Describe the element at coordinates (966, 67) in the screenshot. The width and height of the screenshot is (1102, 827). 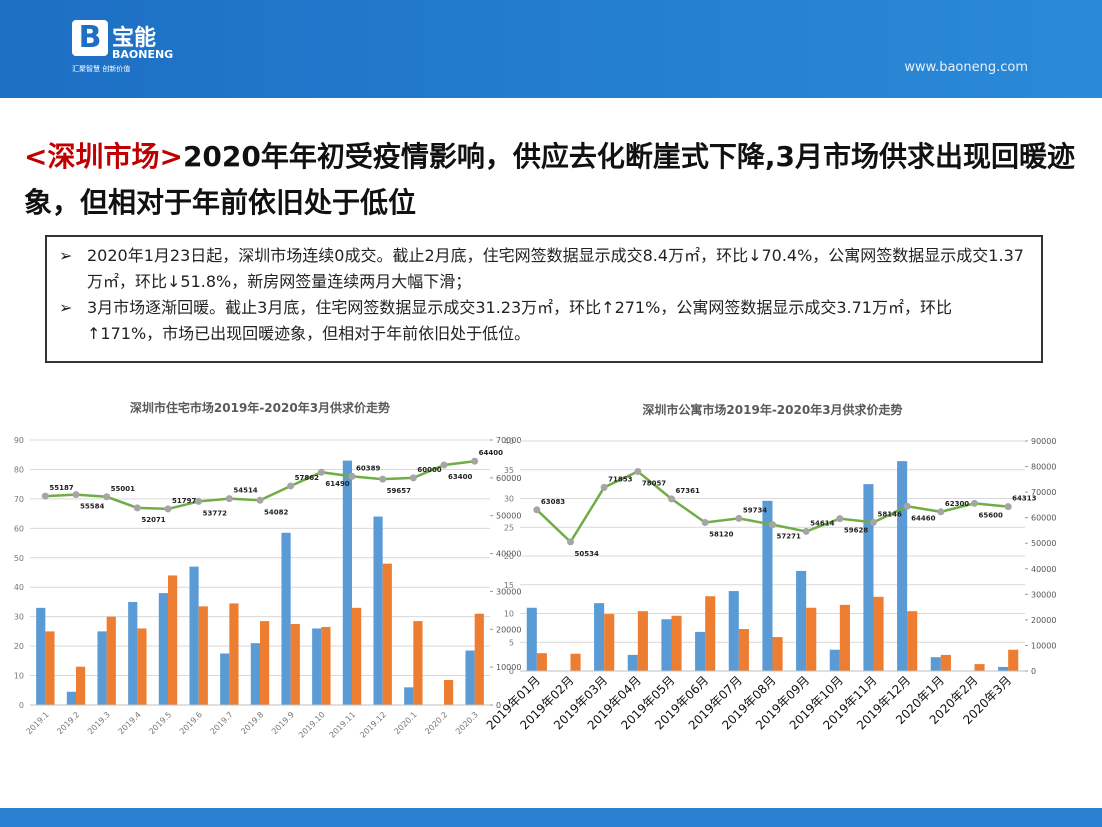
I see `url: www.baoneng.com` at that location.